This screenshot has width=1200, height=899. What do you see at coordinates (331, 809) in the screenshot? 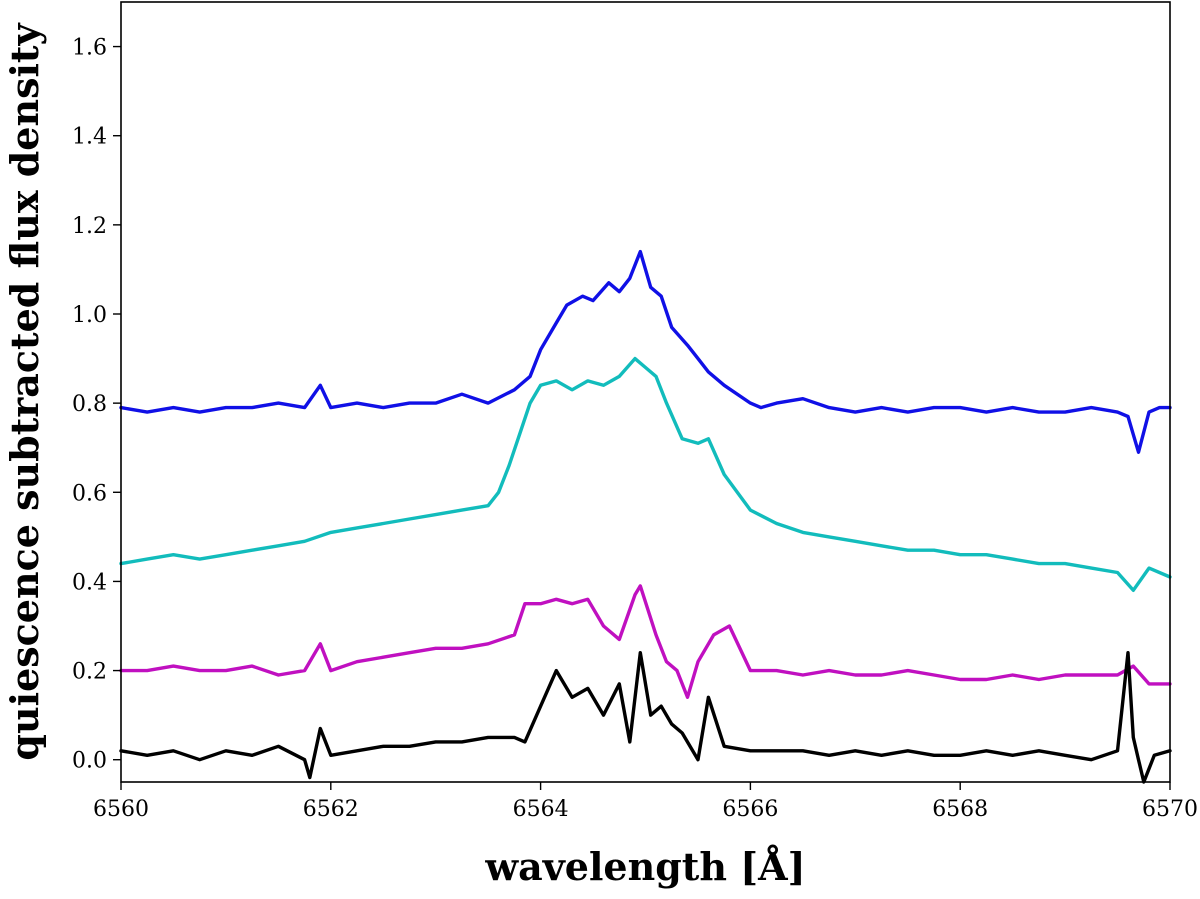
I see `x-tick-label: 6562` at bounding box center [331, 809].